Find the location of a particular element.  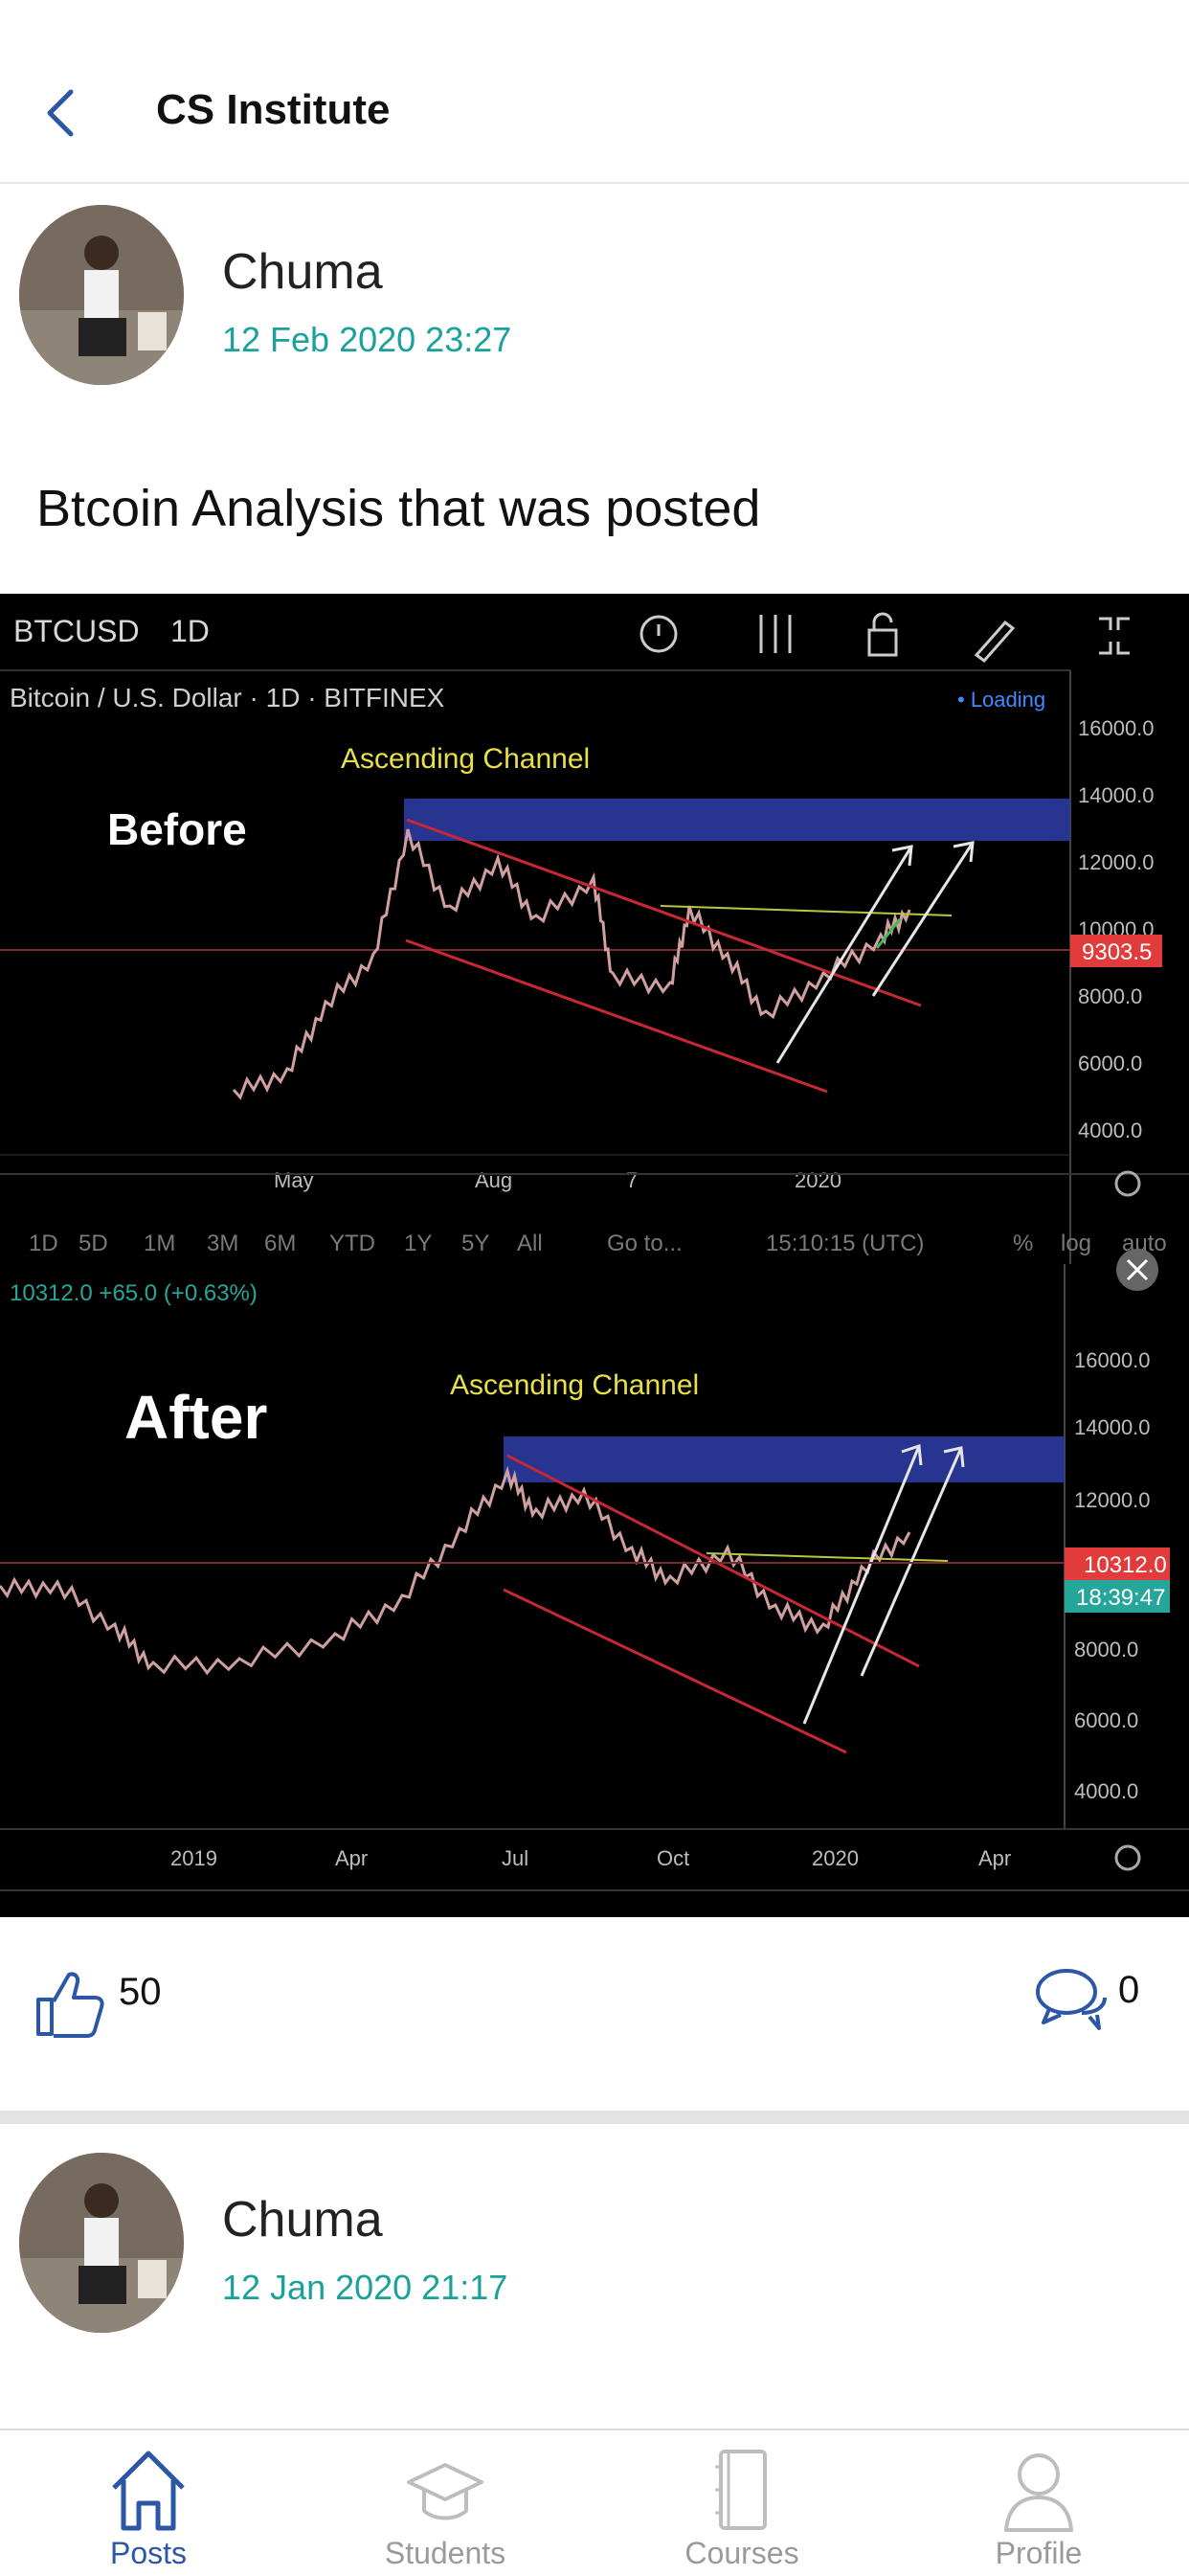

range-button: 3M is located at coordinates (222, 1243).